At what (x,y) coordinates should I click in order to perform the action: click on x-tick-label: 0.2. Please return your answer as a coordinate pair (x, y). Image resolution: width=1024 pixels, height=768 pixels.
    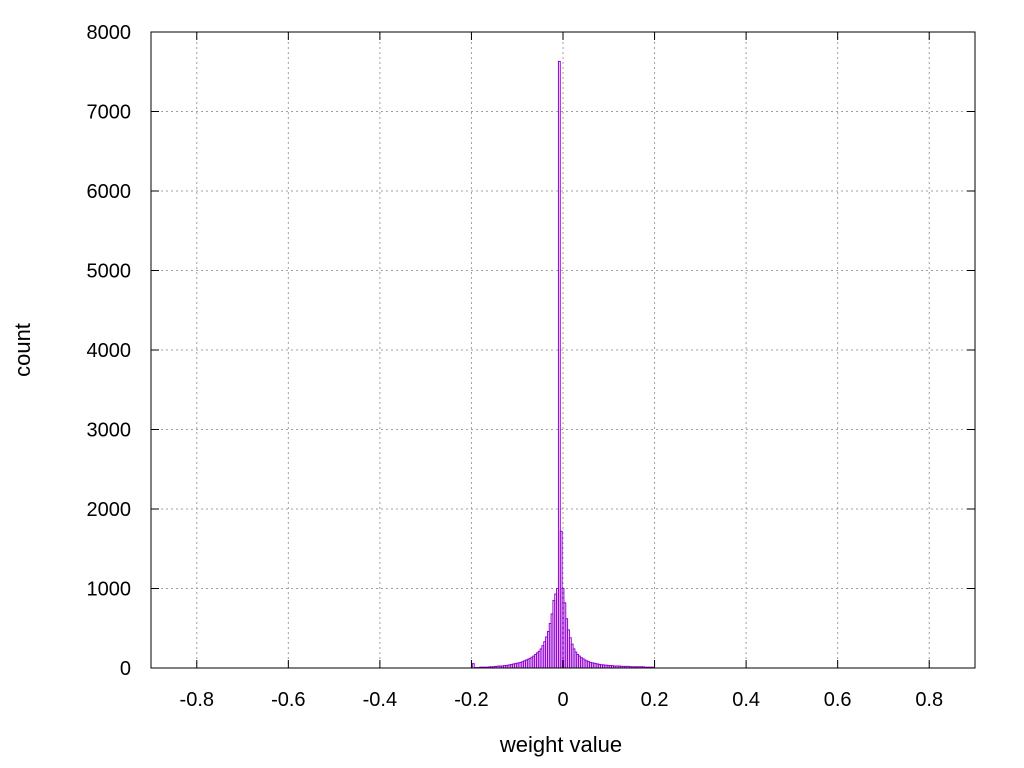
    Looking at the image, I should click on (655, 700).